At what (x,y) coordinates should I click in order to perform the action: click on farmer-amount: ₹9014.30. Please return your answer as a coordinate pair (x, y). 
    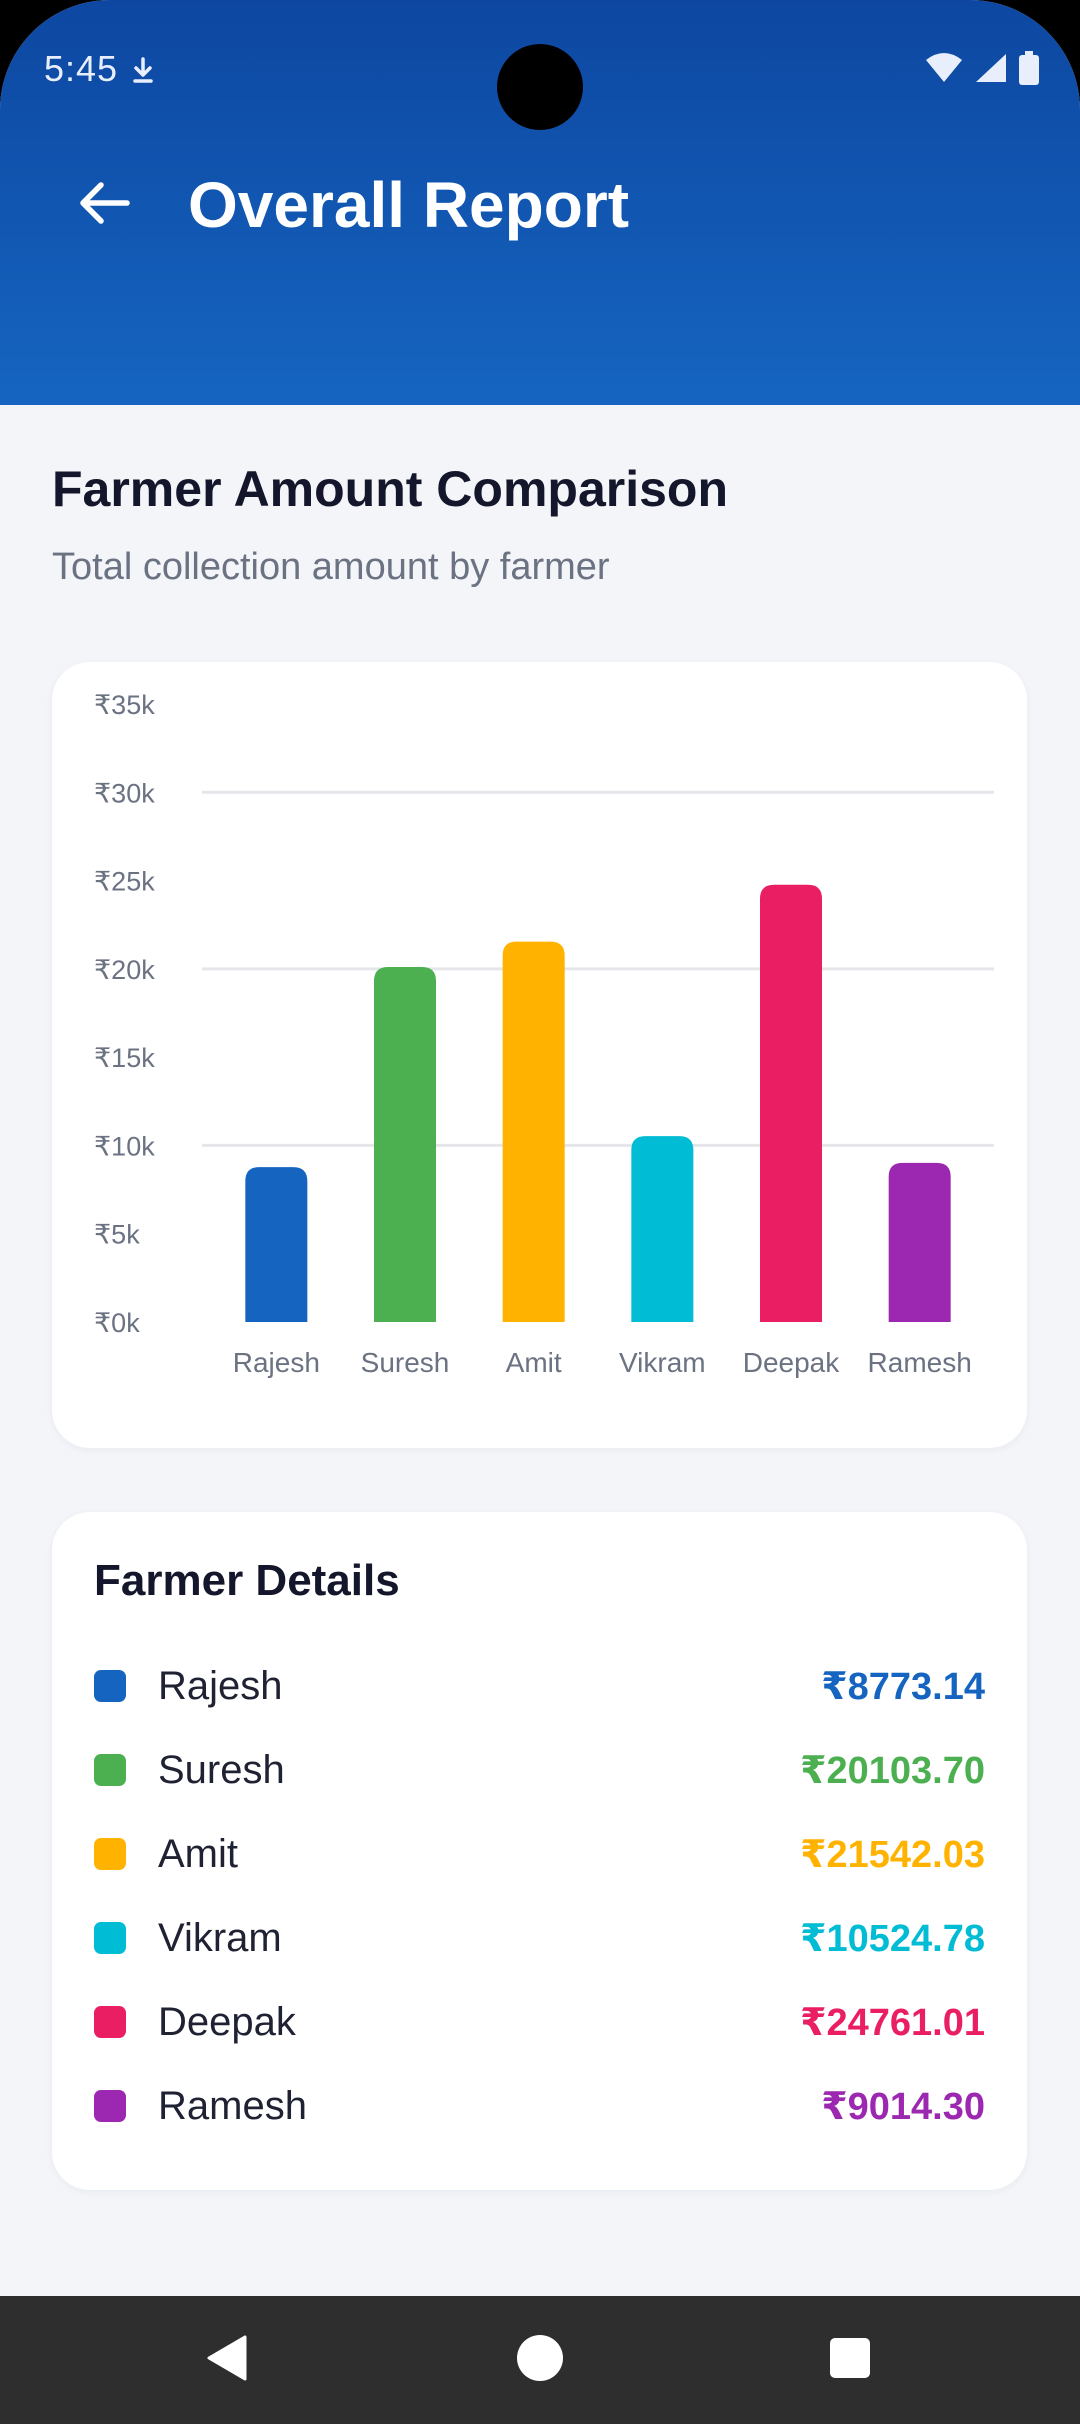
    Looking at the image, I should click on (903, 2106).